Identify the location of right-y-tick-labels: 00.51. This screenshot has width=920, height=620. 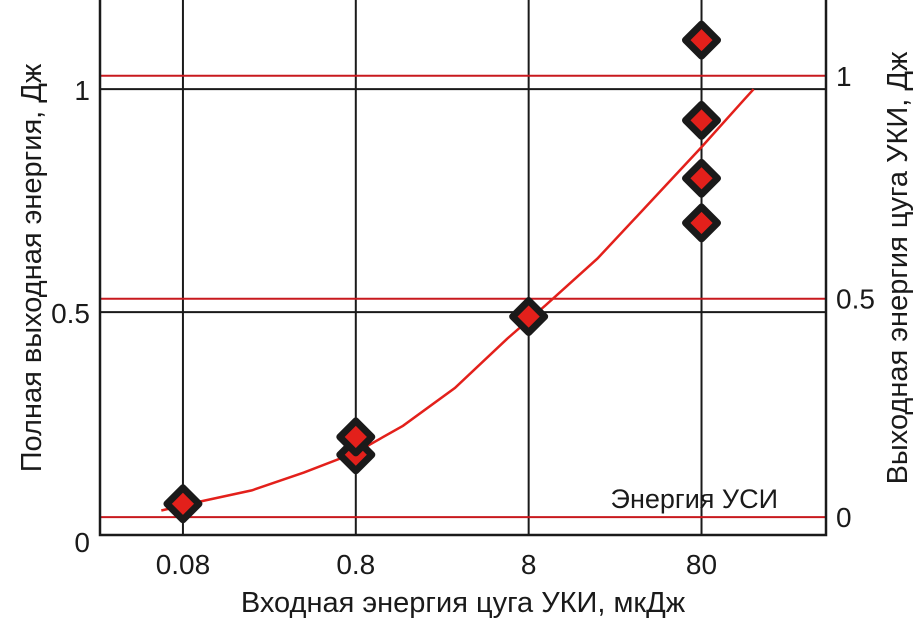
(855, 297).